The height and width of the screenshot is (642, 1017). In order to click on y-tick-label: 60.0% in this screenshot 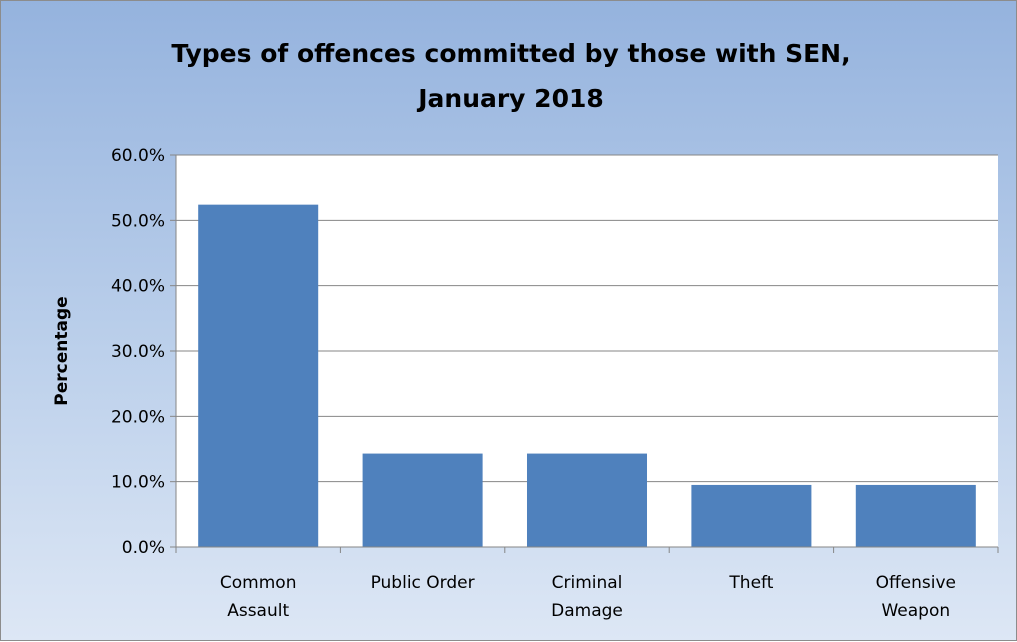, I will do `click(138, 156)`.